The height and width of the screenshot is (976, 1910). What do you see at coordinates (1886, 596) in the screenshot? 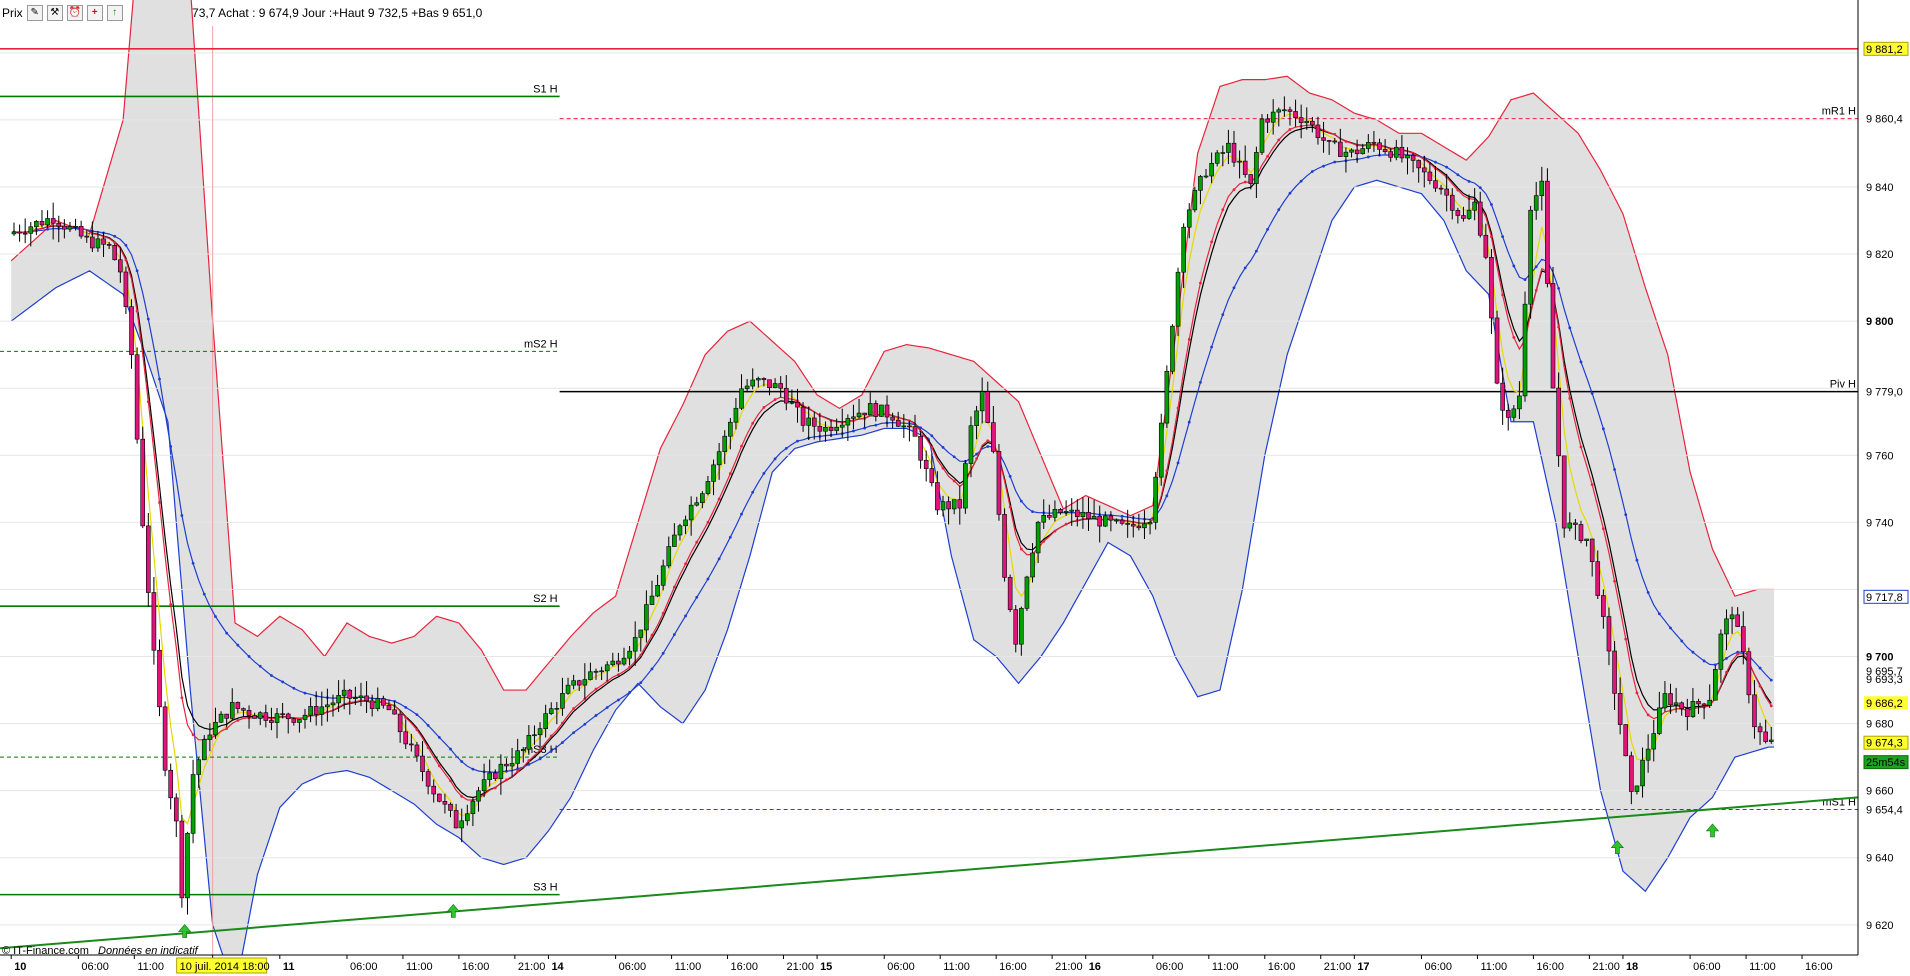
I see `price-tag-box` at bounding box center [1886, 596].